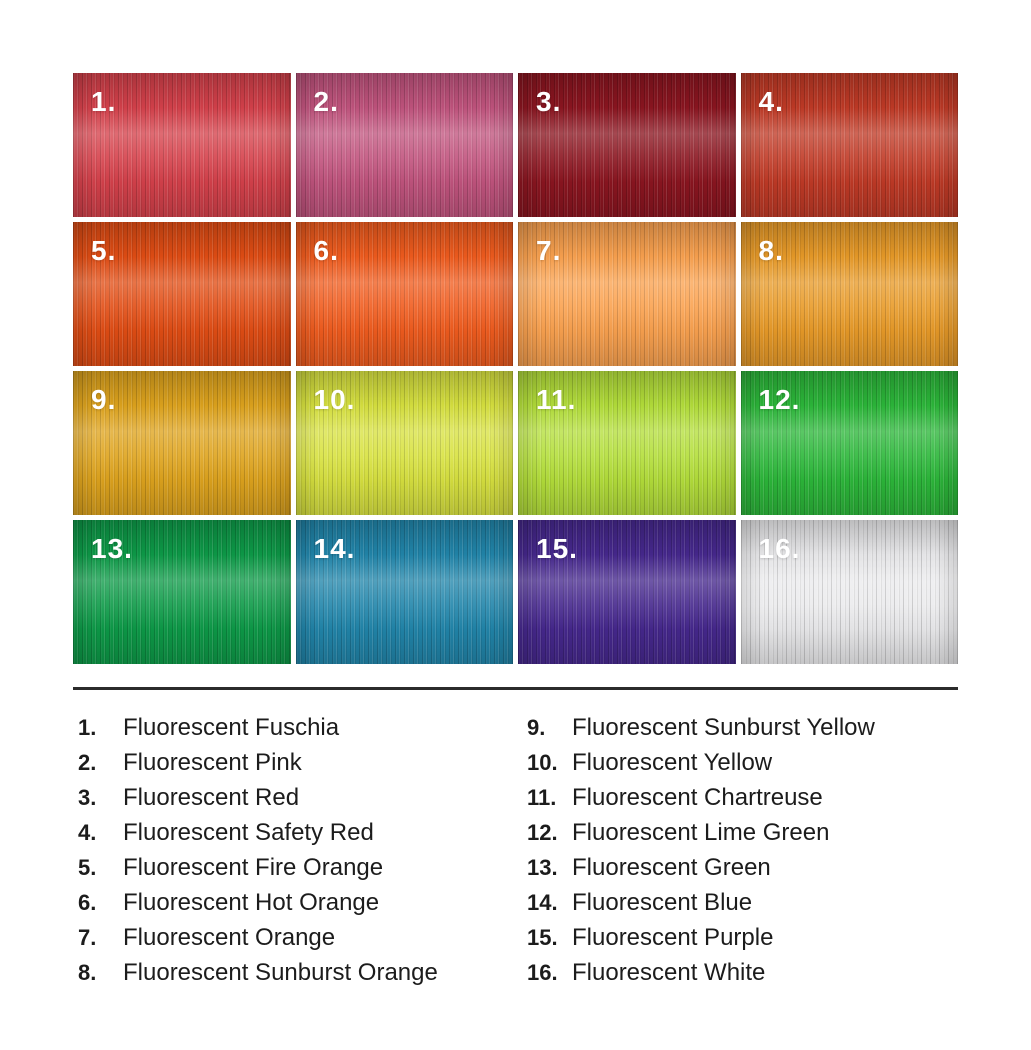 The width and height of the screenshot is (1031, 1050). Describe the element at coordinates (849, 294) in the screenshot. I see `thread-swatch-8: 8.` at that location.